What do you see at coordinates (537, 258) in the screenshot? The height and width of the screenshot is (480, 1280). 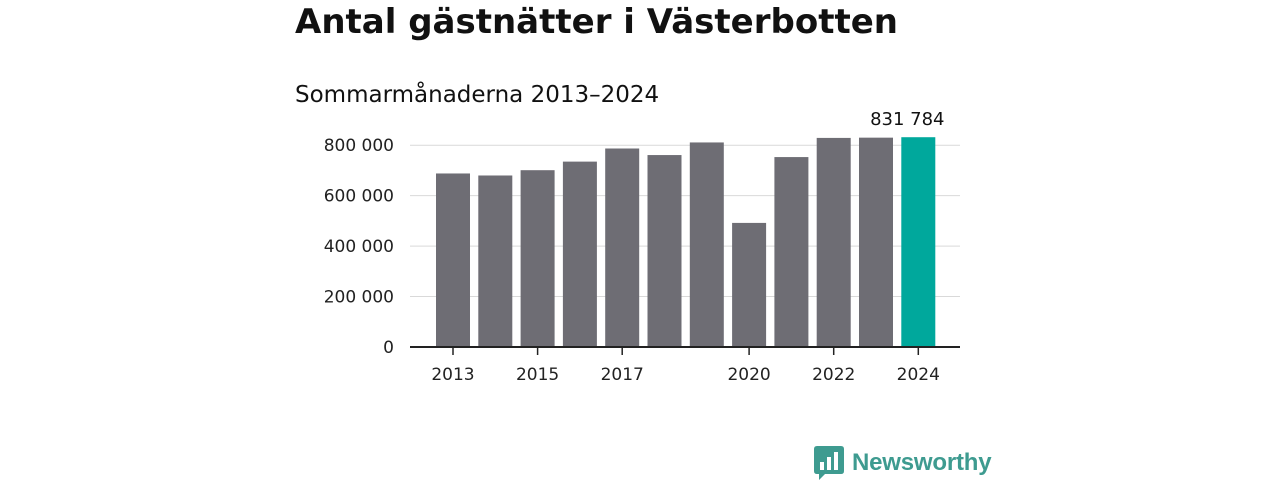 I see `bar-2015` at bounding box center [537, 258].